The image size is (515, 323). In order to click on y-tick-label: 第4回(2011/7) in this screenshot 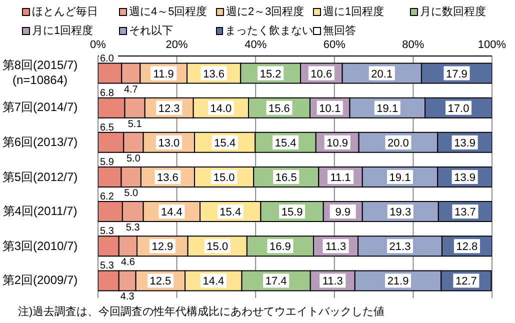, I will do `click(40, 212)`.